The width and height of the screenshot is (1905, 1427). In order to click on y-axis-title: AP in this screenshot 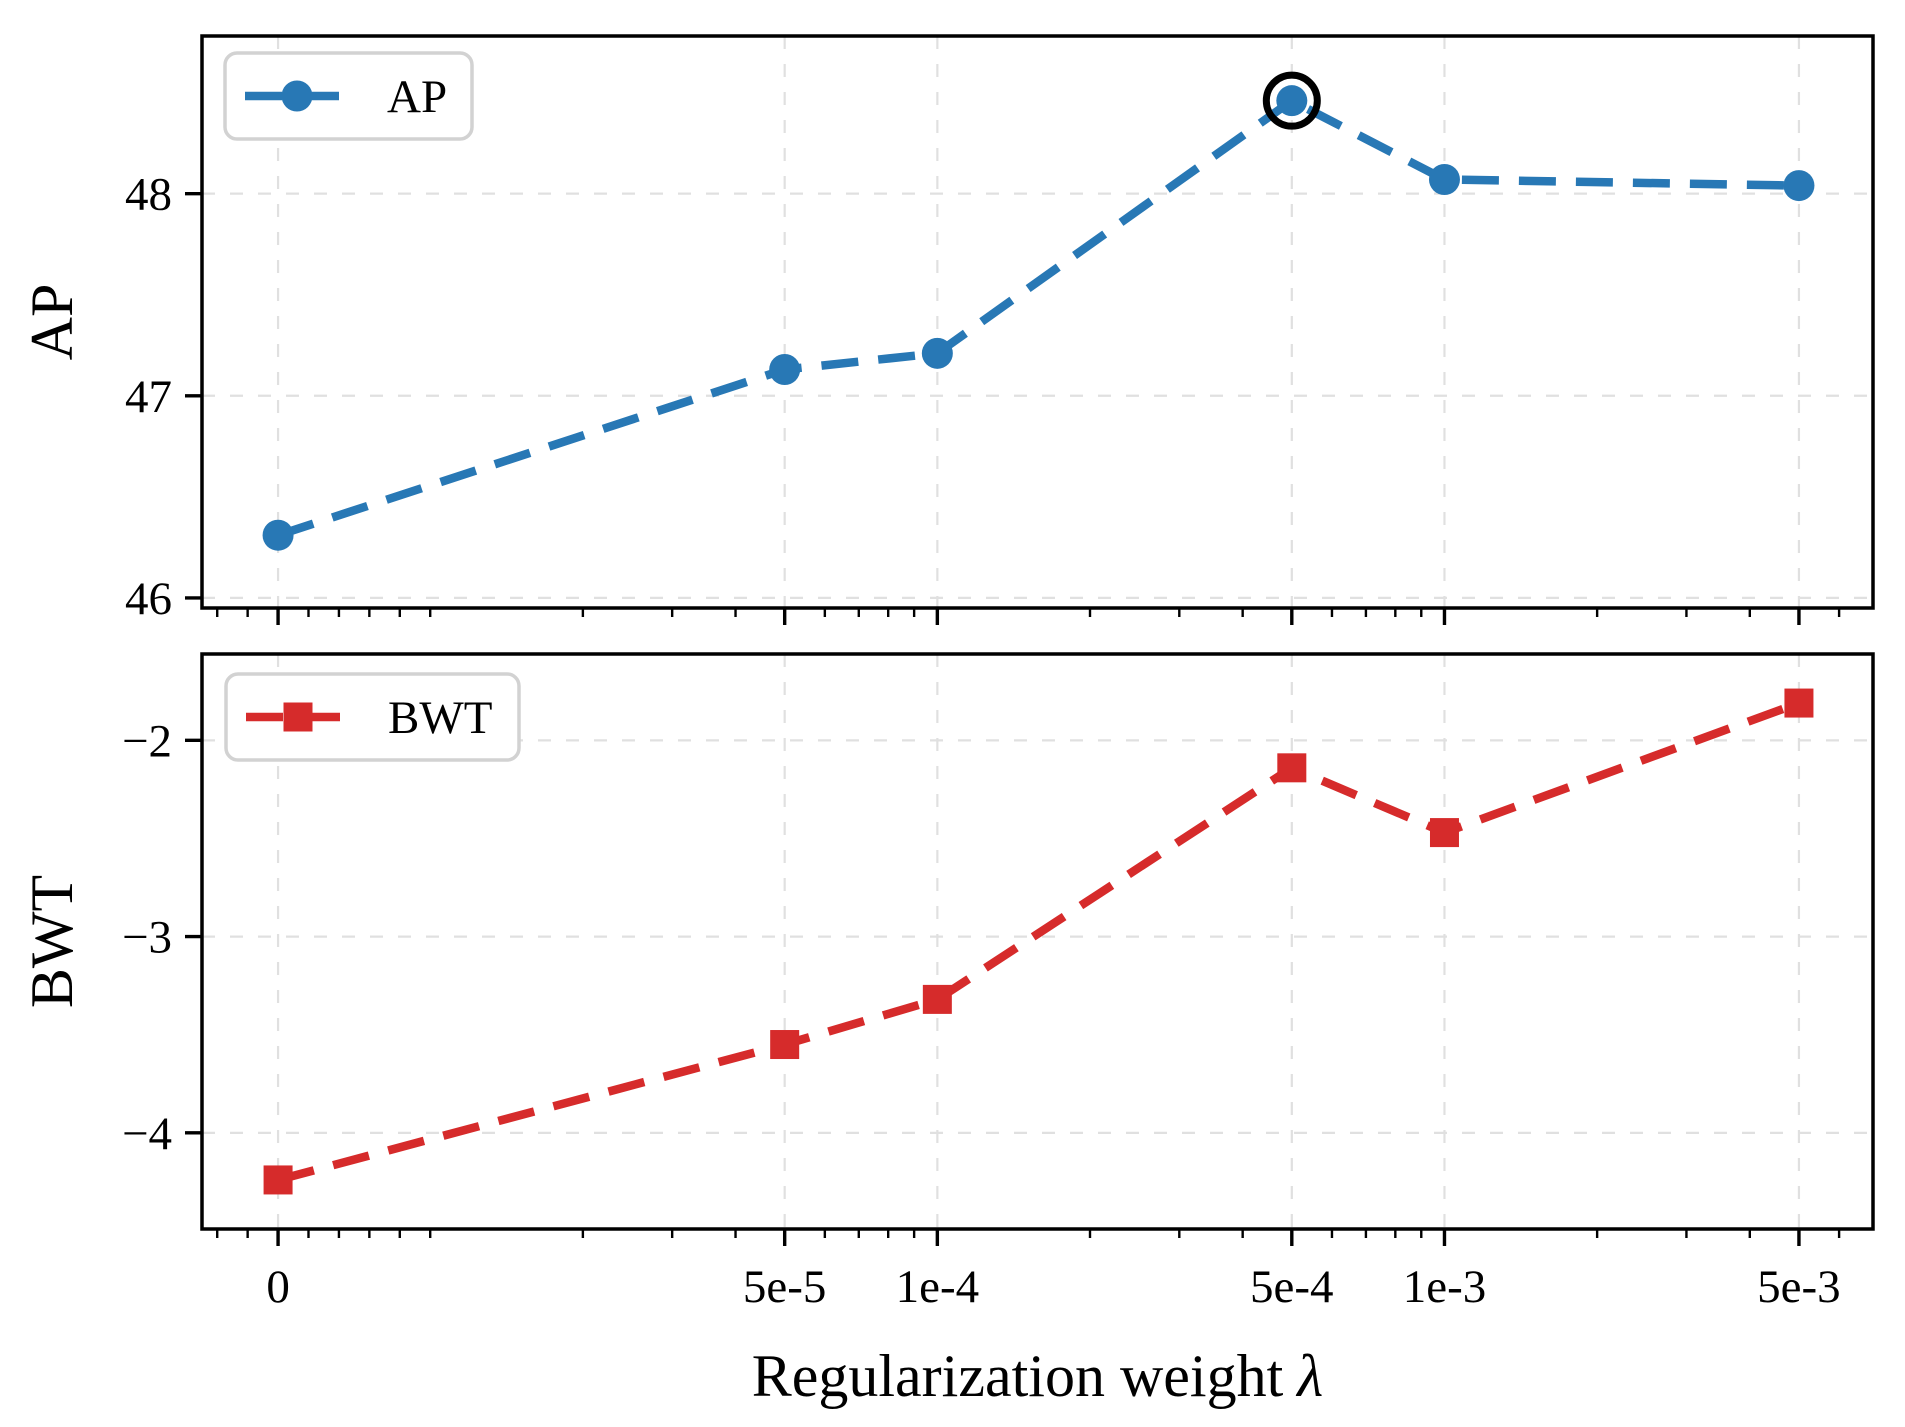, I will do `click(52, 322)`.